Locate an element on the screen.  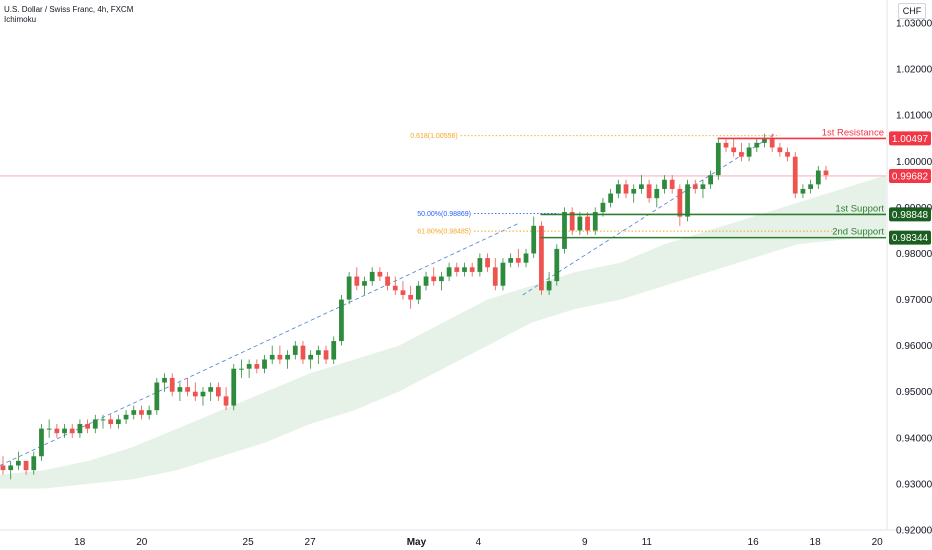
x-tick-label: 9 is located at coordinates (585, 542).